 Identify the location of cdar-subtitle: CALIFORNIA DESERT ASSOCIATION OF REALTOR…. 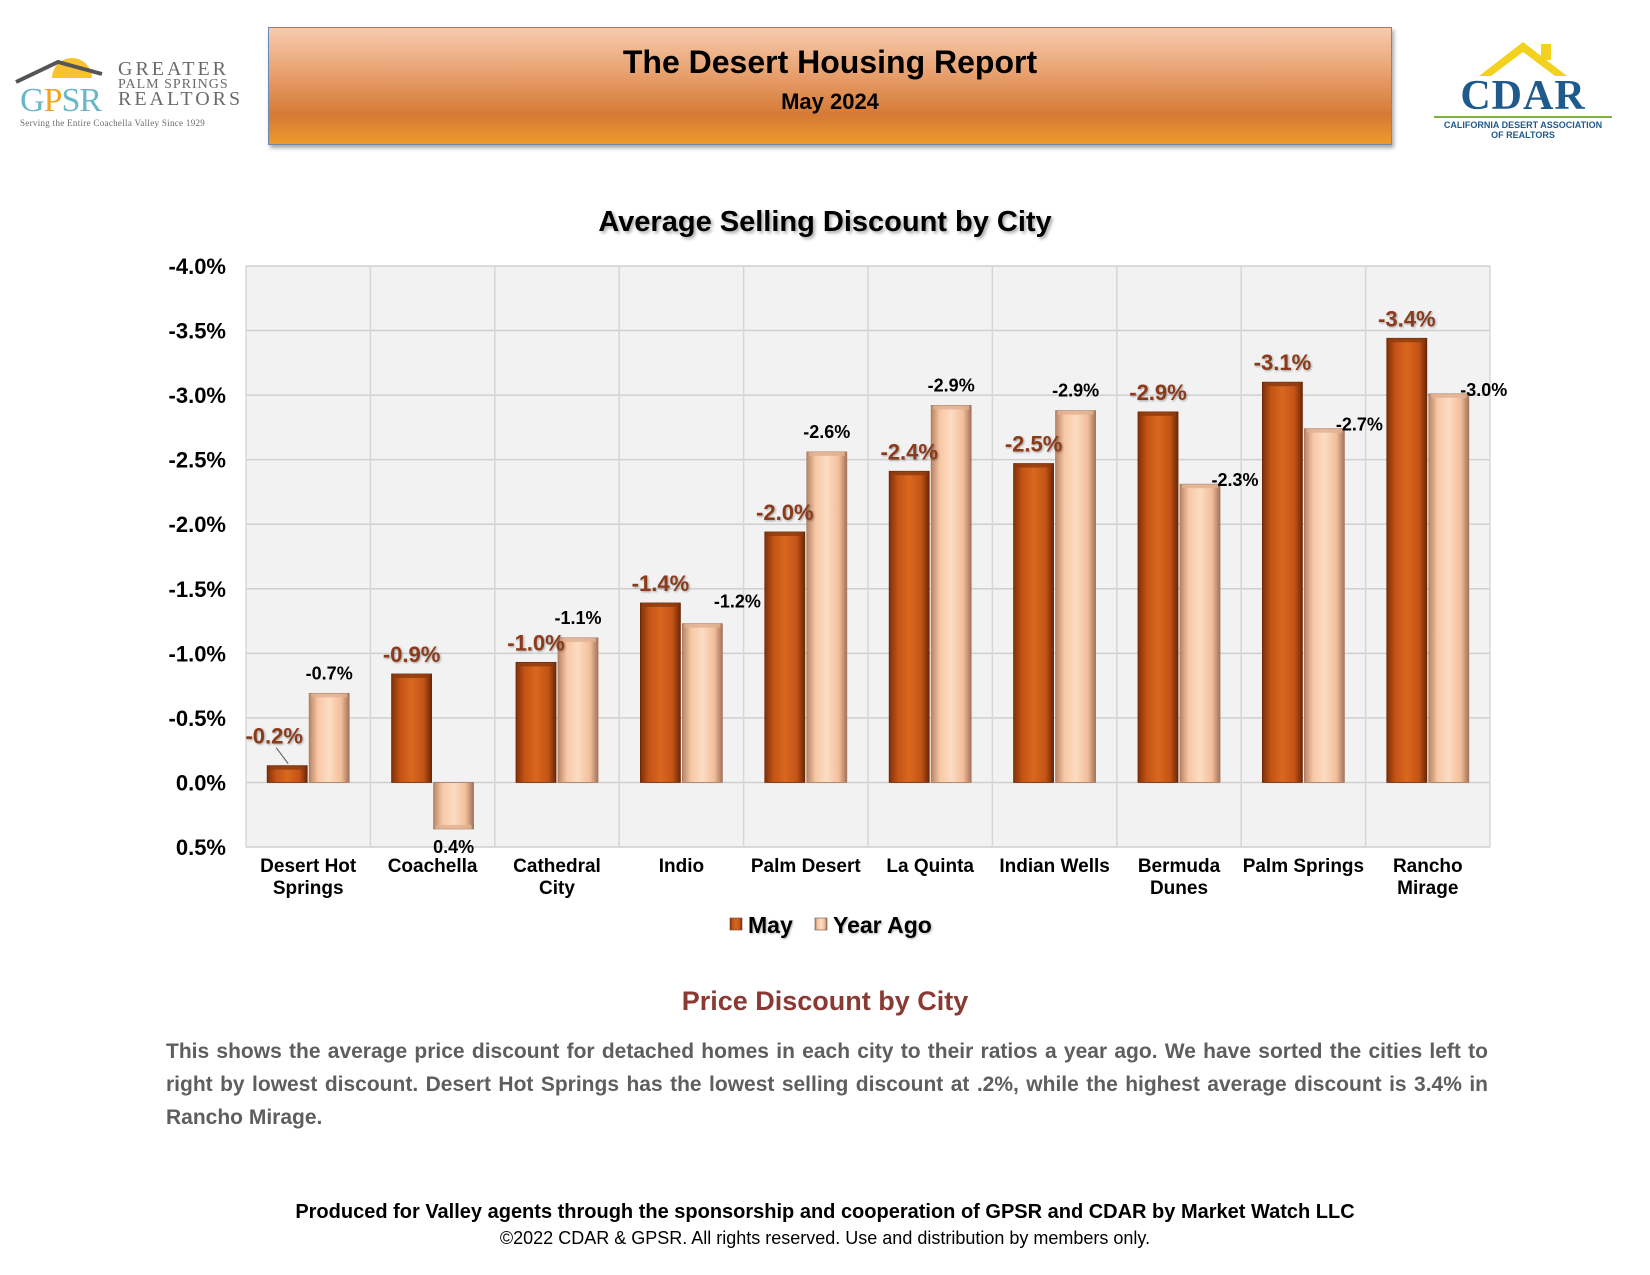
(1523, 130).